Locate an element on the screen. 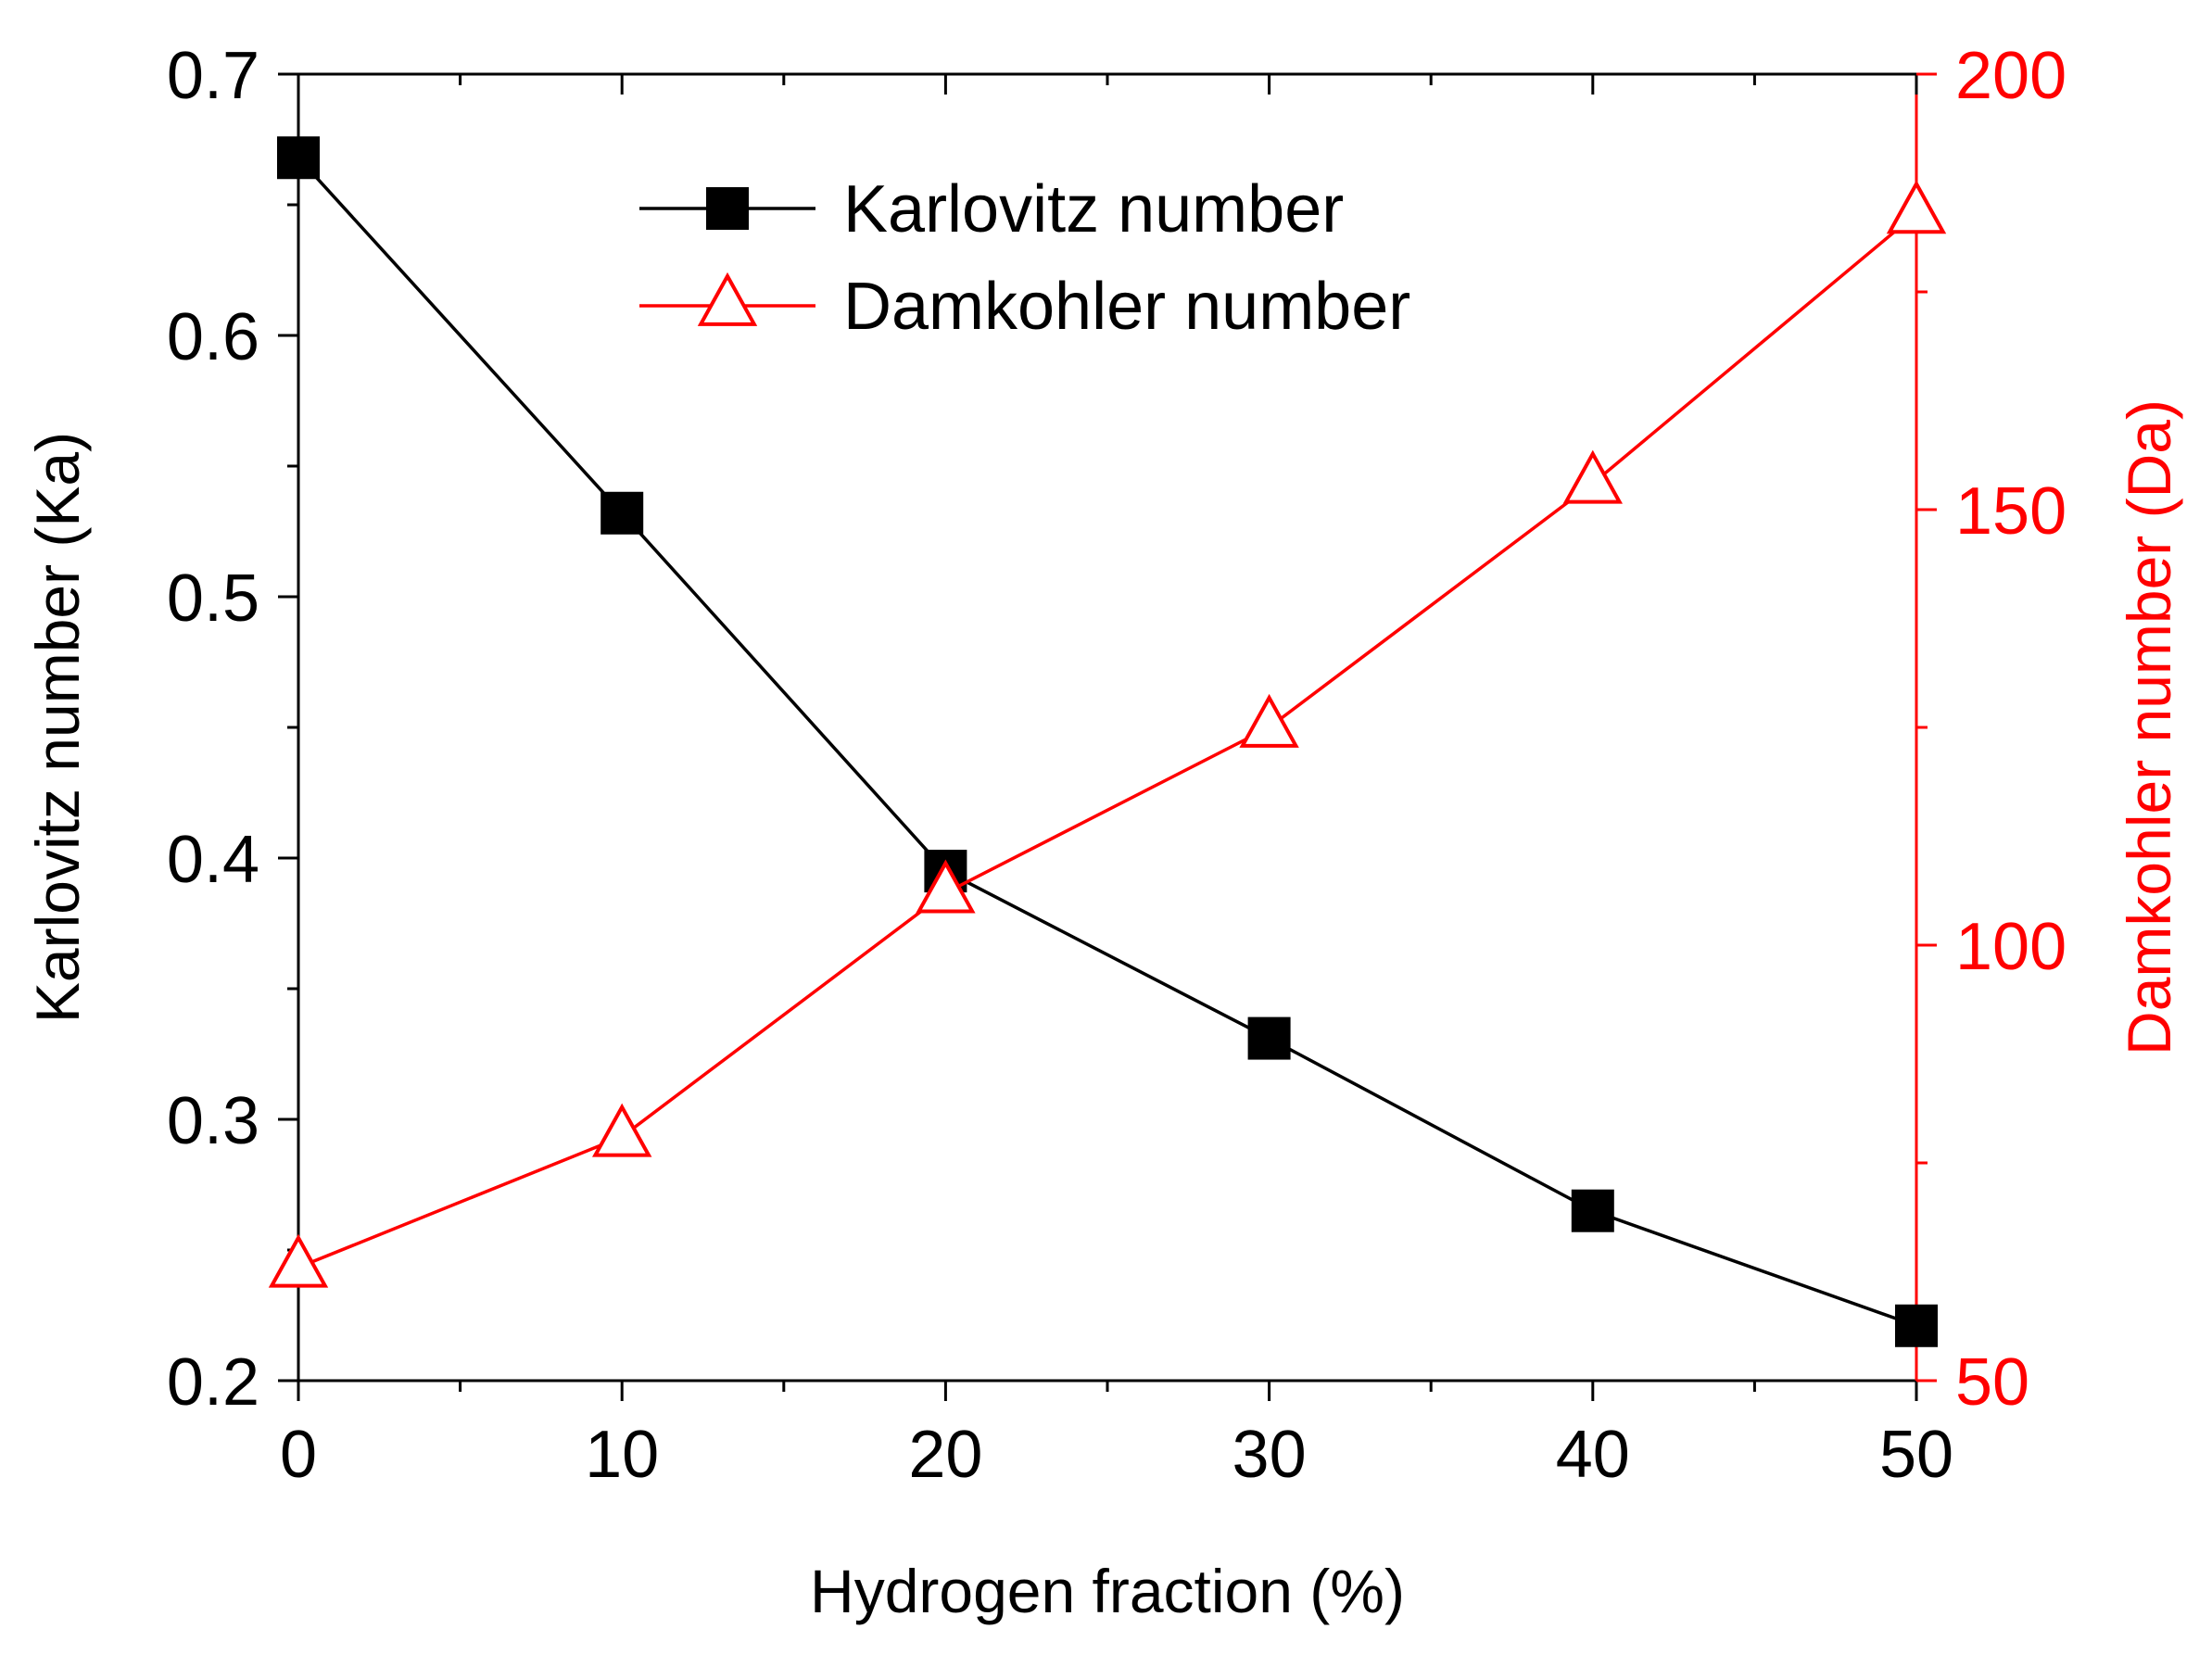 Image resolution: width=2212 pixels, height=1654 pixels. left-y-tick-label: 0.4 is located at coordinates (213, 860).